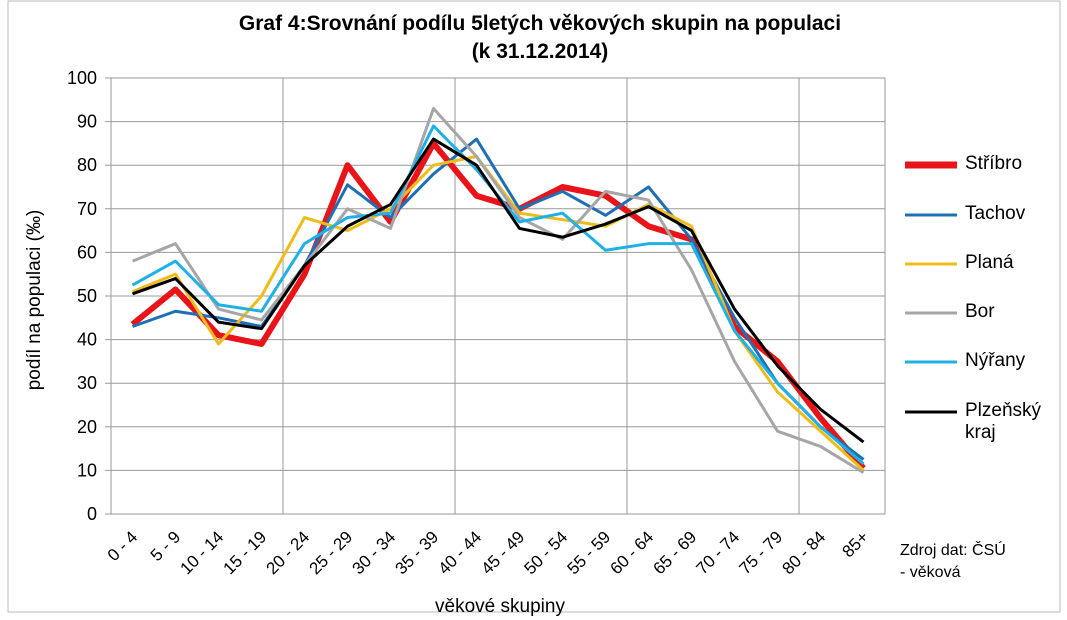 The width and height of the screenshot is (1067, 620). Describe the element at coordinates (855, 544) in the screenshot. I see `x-tick-label: 85+` at that location.